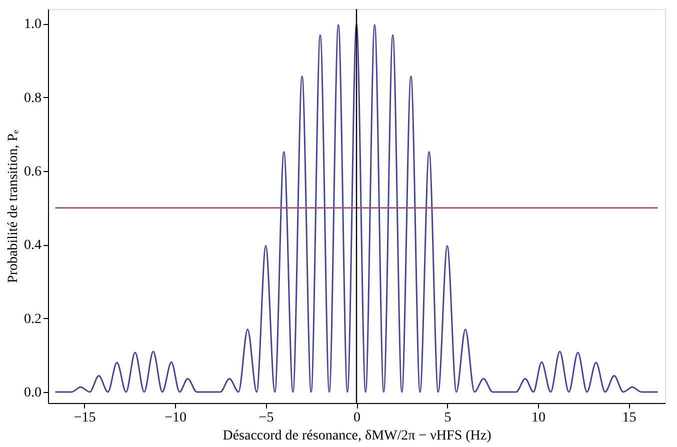  I want to click on x-tick-label: 5, so click(448, 418).